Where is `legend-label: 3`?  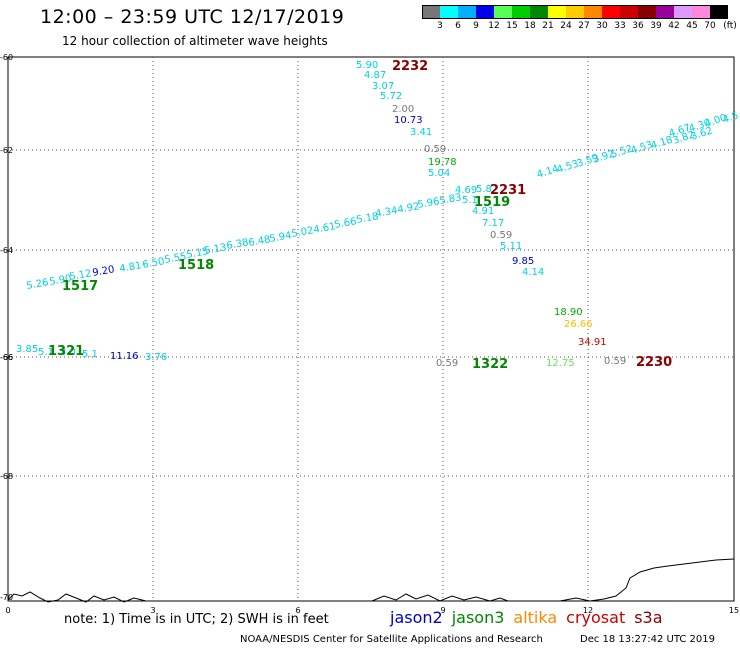 legend-label: 3 is located at coordinates (440, 26).